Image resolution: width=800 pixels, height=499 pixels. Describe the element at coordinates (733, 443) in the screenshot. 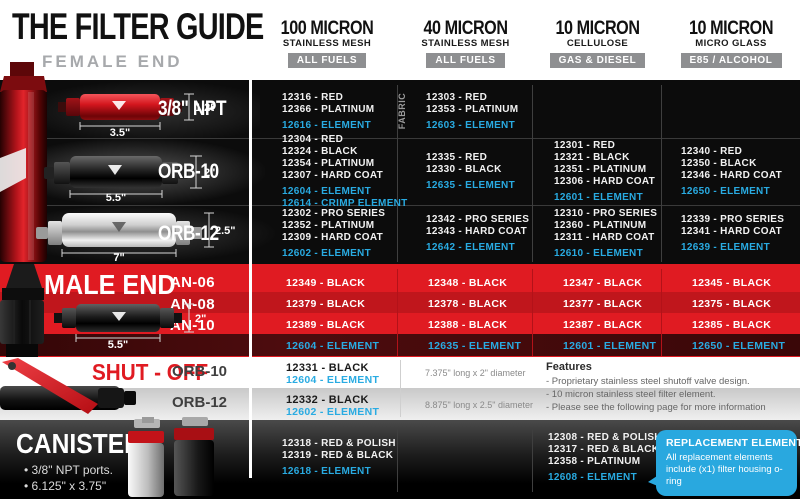

I see `callout-title: REPLACEMENT ELEMENTS` at that location.